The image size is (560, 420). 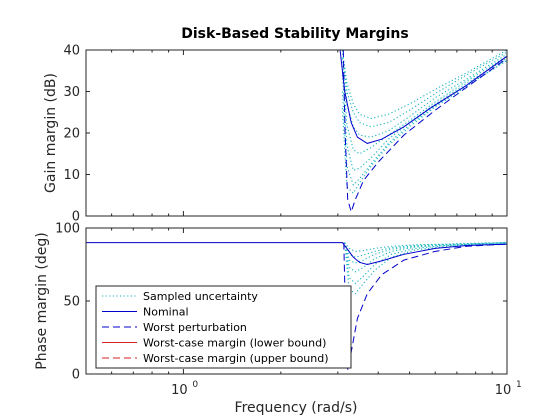 What do you see at coordinates (195, 327) in the screenshot?
I see `legend-label-worst-perturbation: Worst perturbation` at bounding box center [195, 327].